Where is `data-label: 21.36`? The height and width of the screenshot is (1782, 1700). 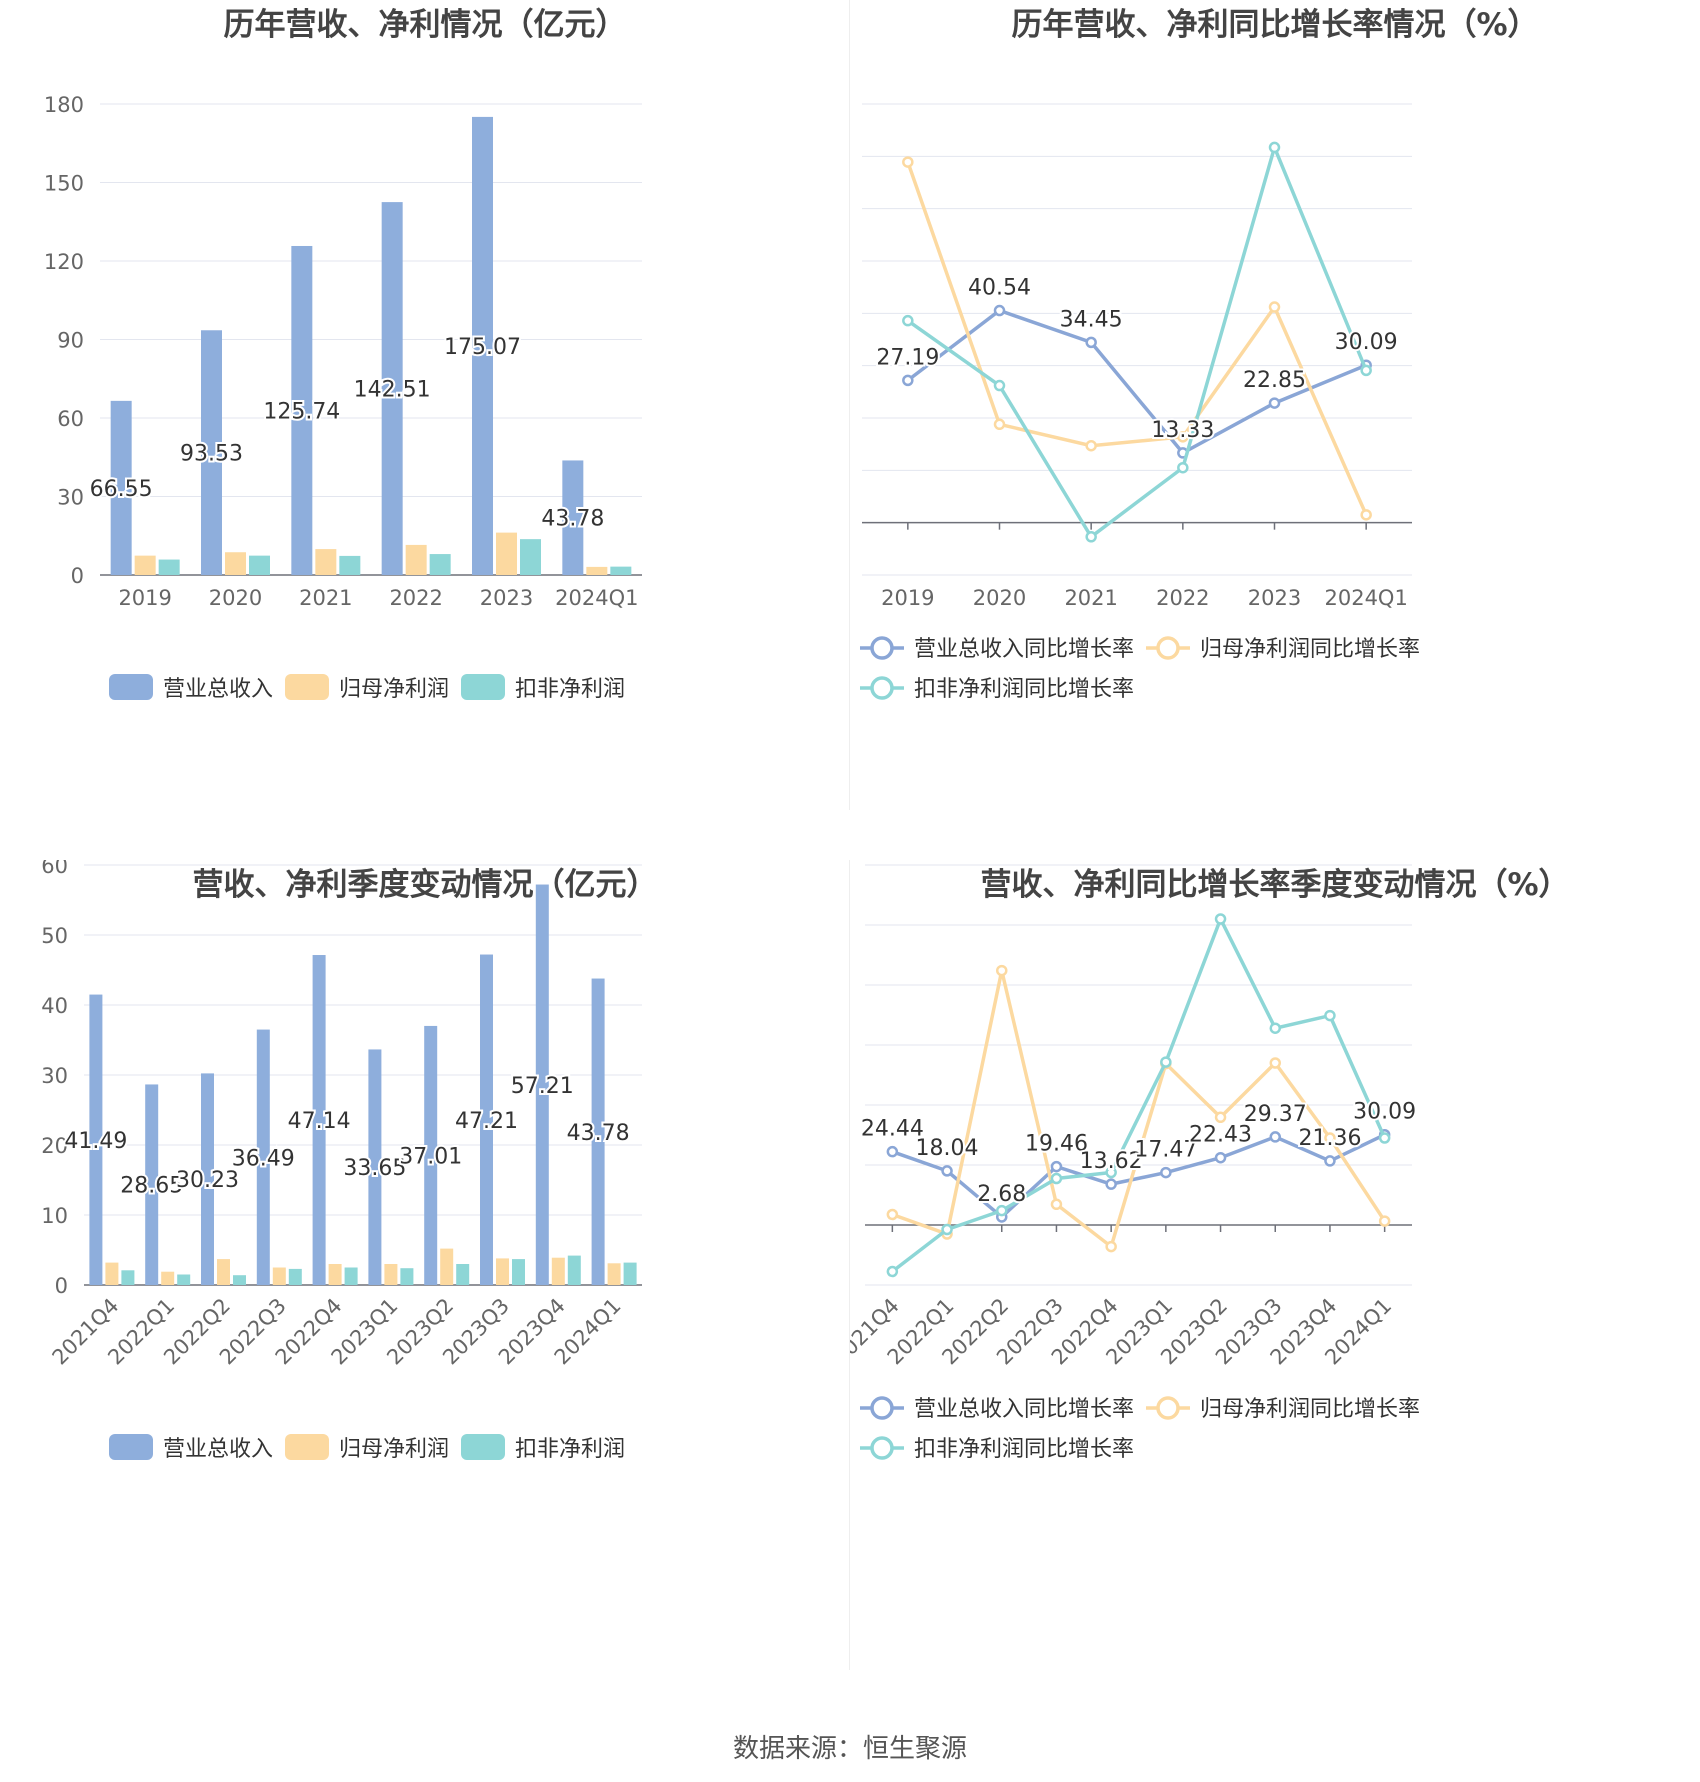 data-label: 21.36 is located at coordinates (1329, 1138).